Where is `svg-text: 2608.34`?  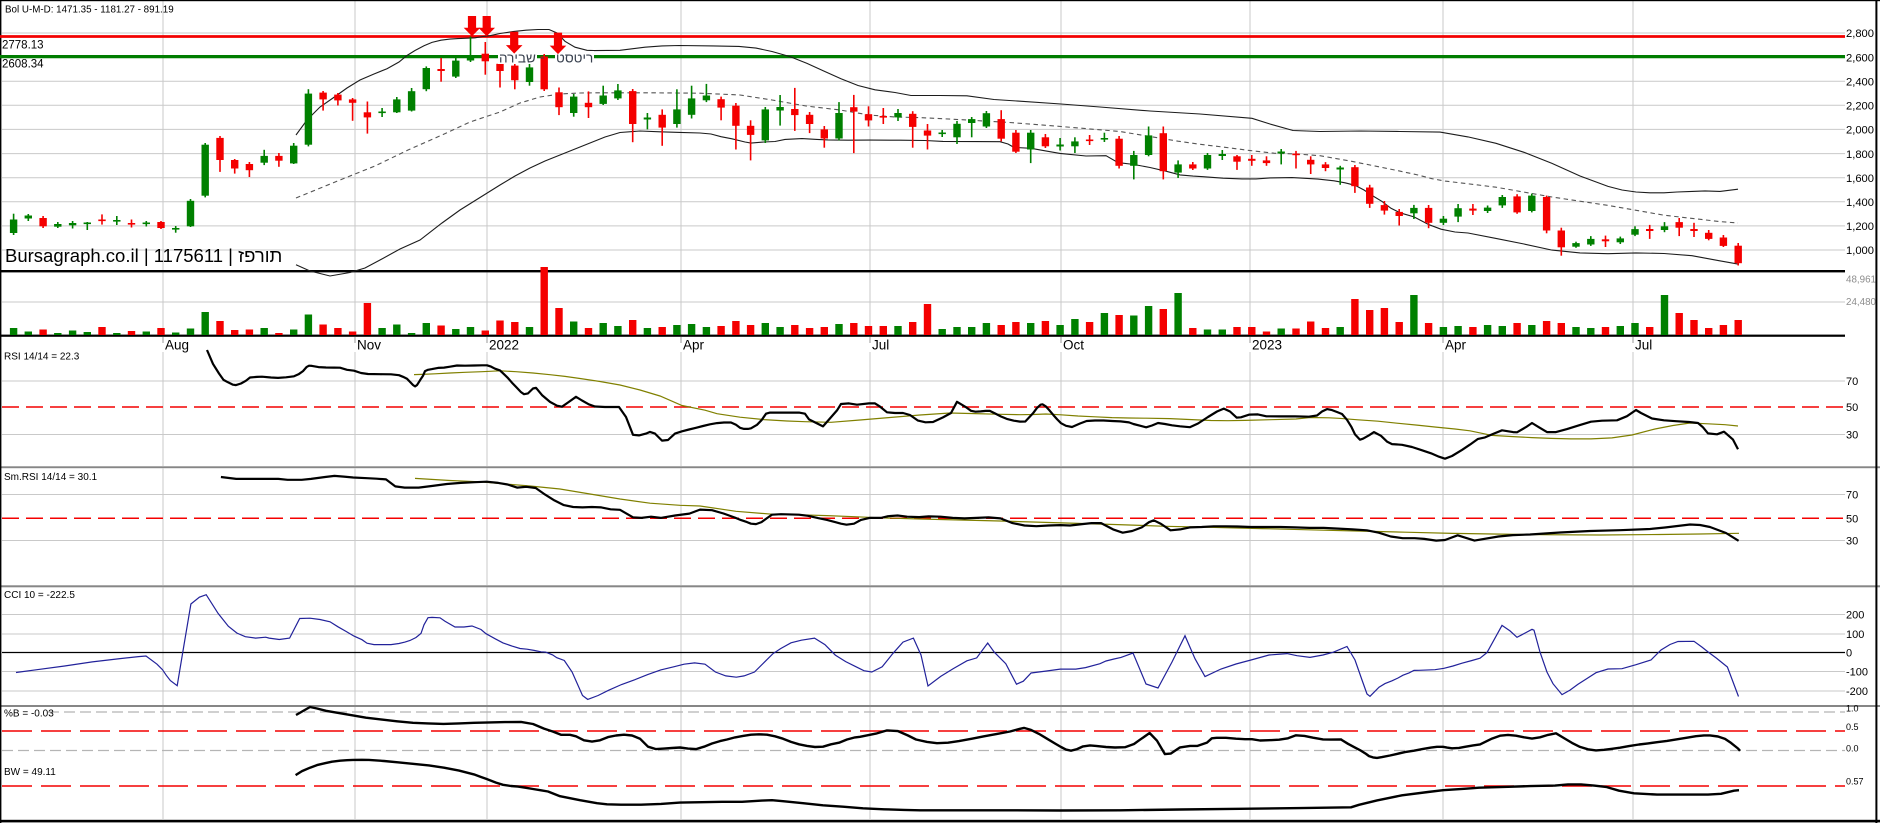
svg-text: 2608.34 is located at coordinates (23, 65).